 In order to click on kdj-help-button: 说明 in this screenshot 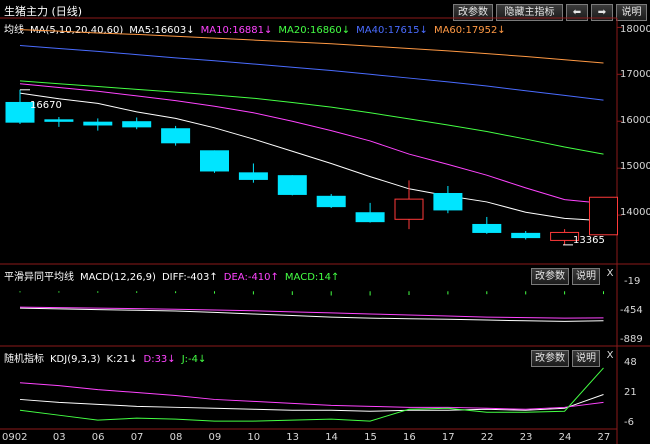, I will do `click(586, 358)`.